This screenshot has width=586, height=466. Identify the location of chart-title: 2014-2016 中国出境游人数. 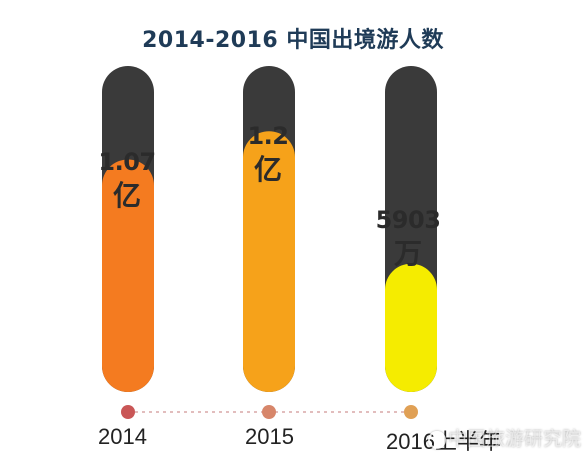
(293, 40).